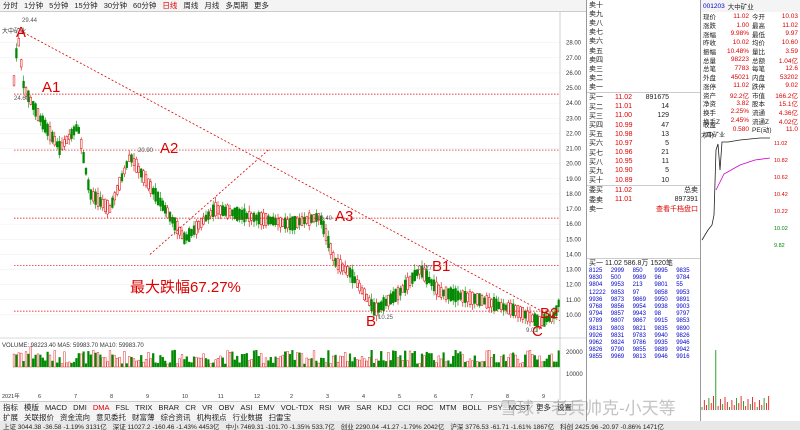 The width and height of the screenshot is (800, 430). I want to click on sell-level-row: 卖六, so click(643, 41).